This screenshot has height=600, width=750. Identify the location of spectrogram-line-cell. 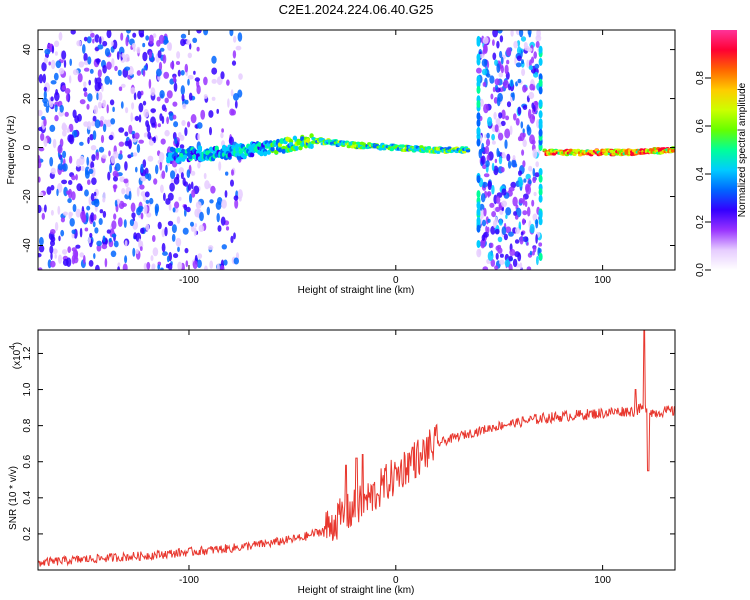
(296, 148).